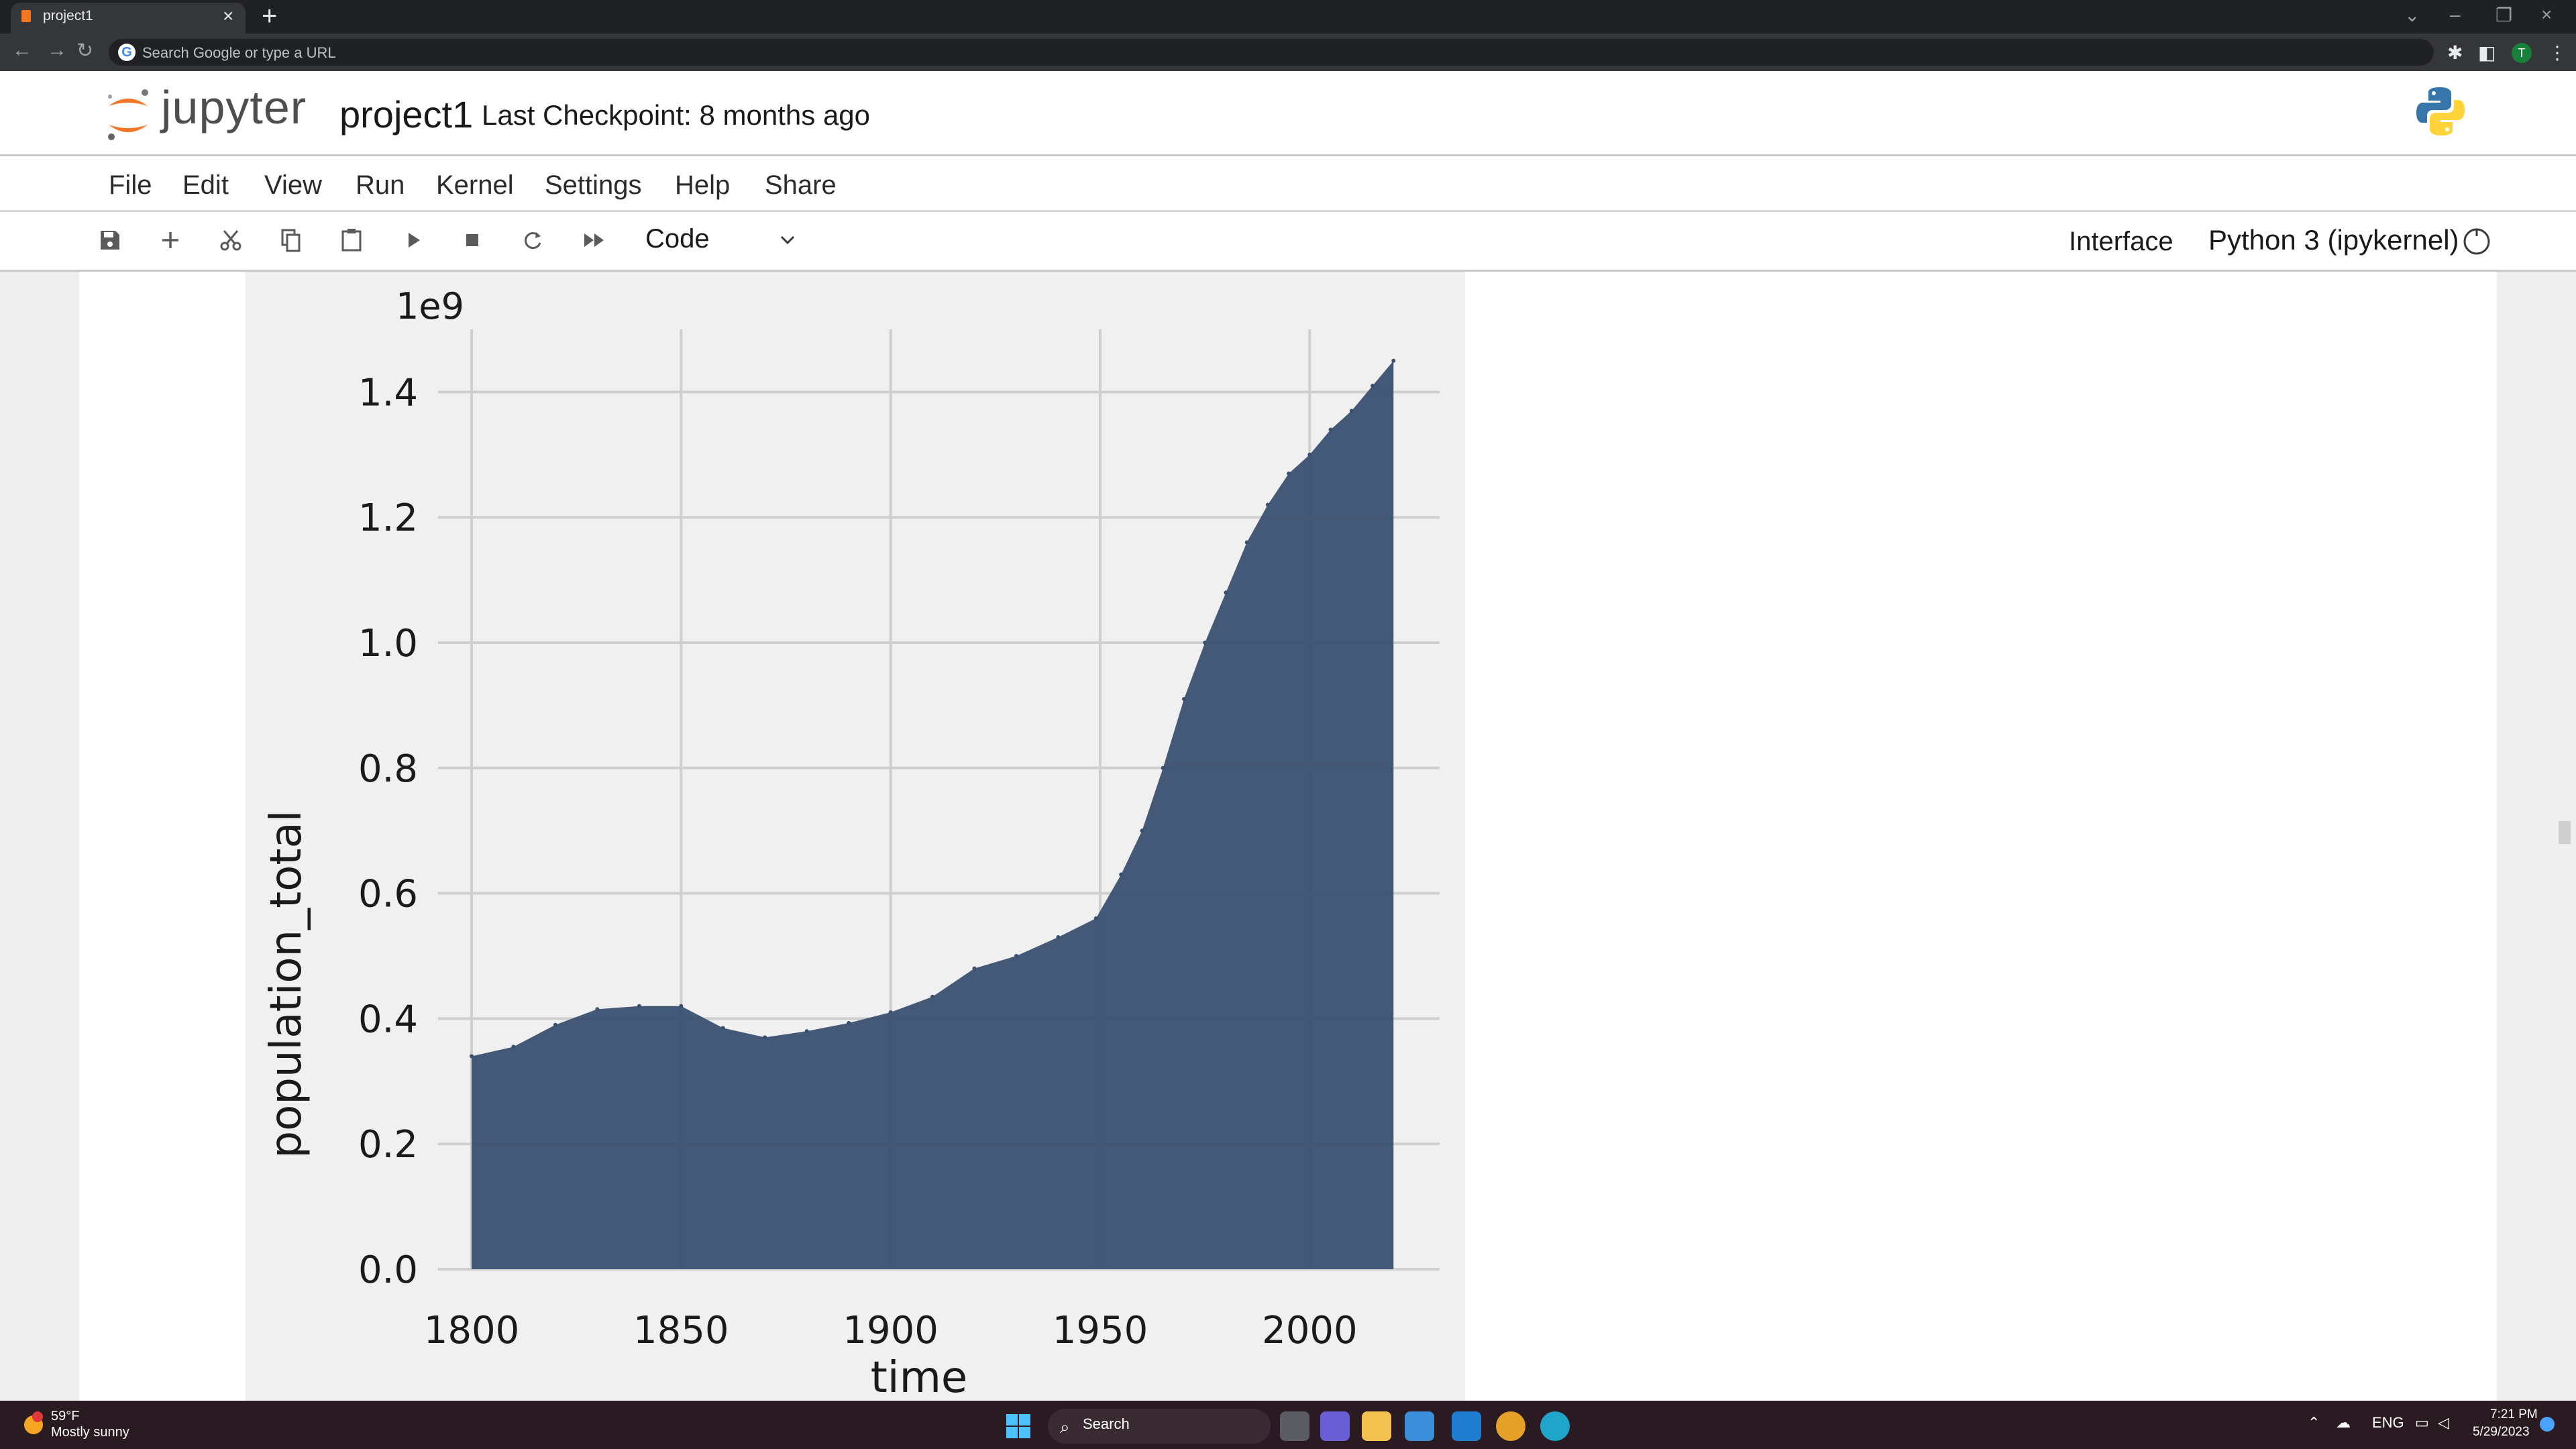 The width and height of the screenshot is (2576, 1449). What do you see at coordinates (801, 185) in the screenshot?
I see `menu-share: Share` at bounding box center [801, 185].